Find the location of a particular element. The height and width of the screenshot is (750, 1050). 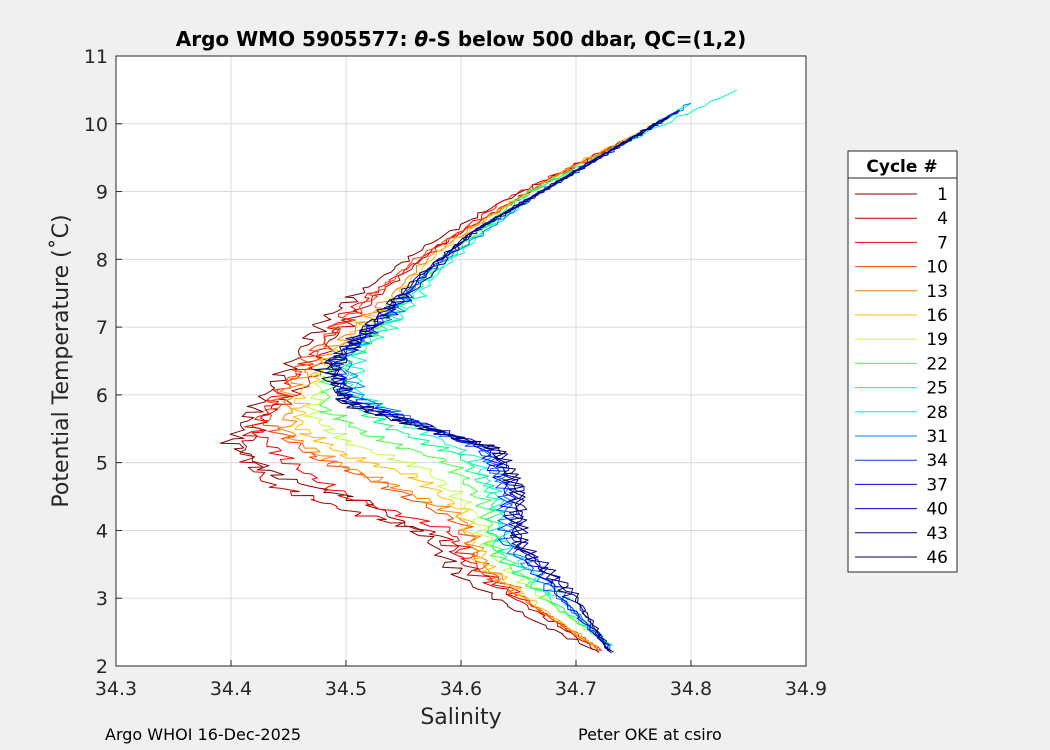

legend-label: 40 is located at coordinates (937, 510).